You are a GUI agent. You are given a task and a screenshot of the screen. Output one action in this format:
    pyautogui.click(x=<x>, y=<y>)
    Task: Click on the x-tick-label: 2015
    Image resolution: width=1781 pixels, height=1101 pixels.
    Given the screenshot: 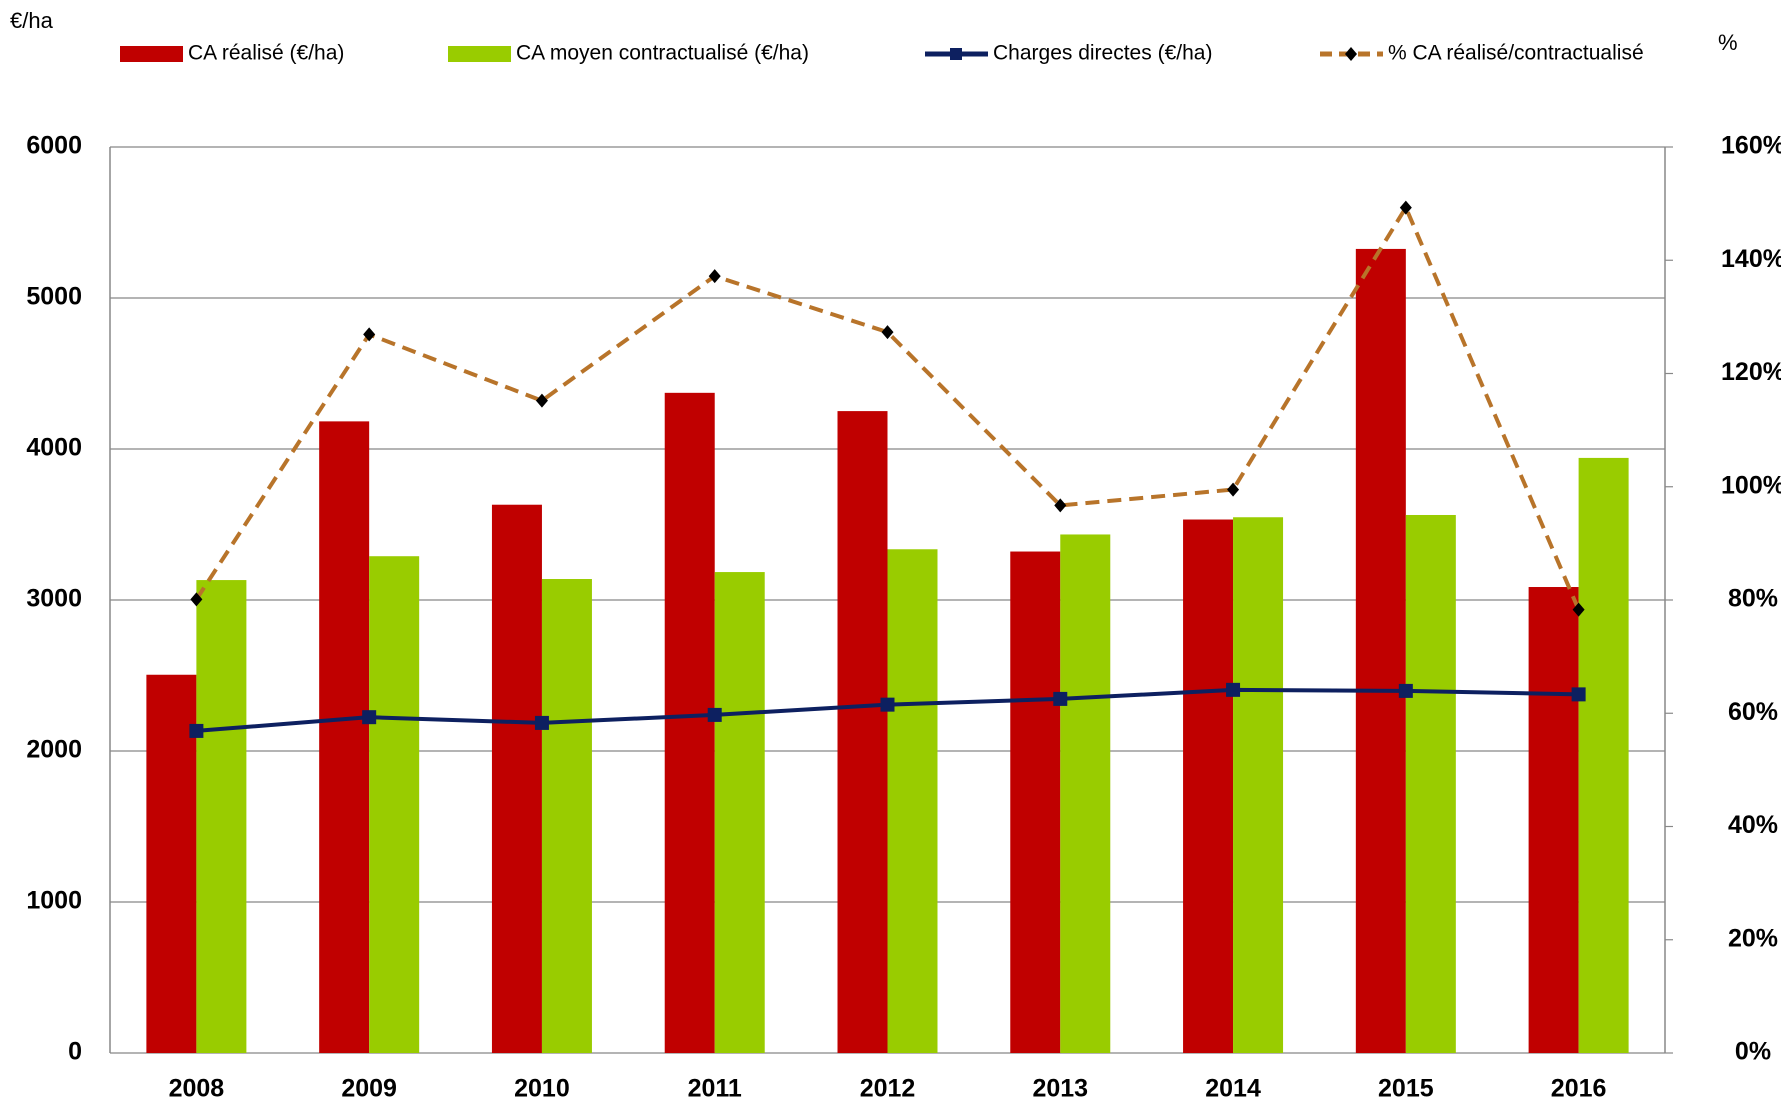 What is the action you would take?
    pyautogui.click(x=1406, y=1088)
    